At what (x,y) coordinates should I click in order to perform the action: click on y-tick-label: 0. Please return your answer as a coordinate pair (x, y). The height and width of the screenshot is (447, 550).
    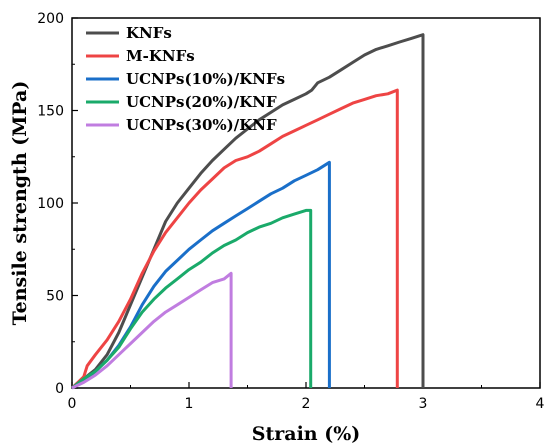
    Looking at the image, I should click on (59, 389).